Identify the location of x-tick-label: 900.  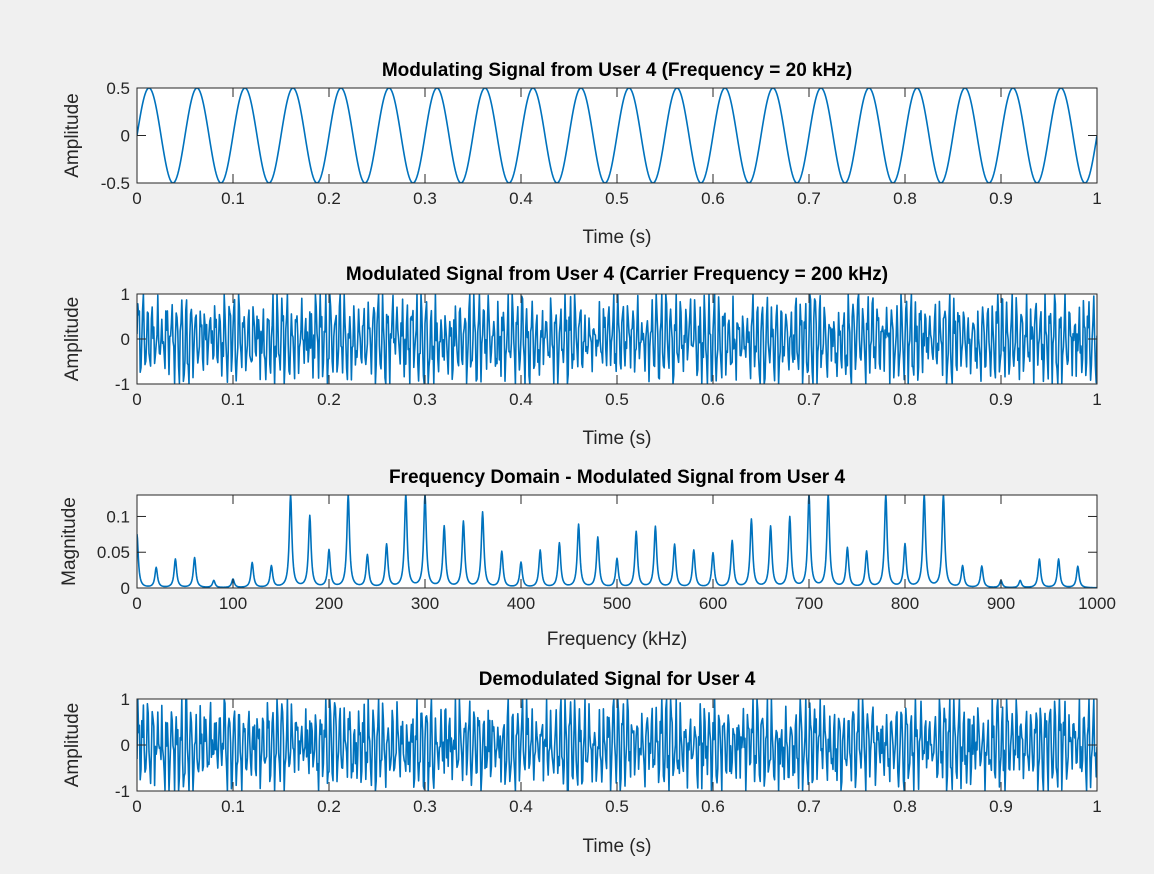
(1001, 603).